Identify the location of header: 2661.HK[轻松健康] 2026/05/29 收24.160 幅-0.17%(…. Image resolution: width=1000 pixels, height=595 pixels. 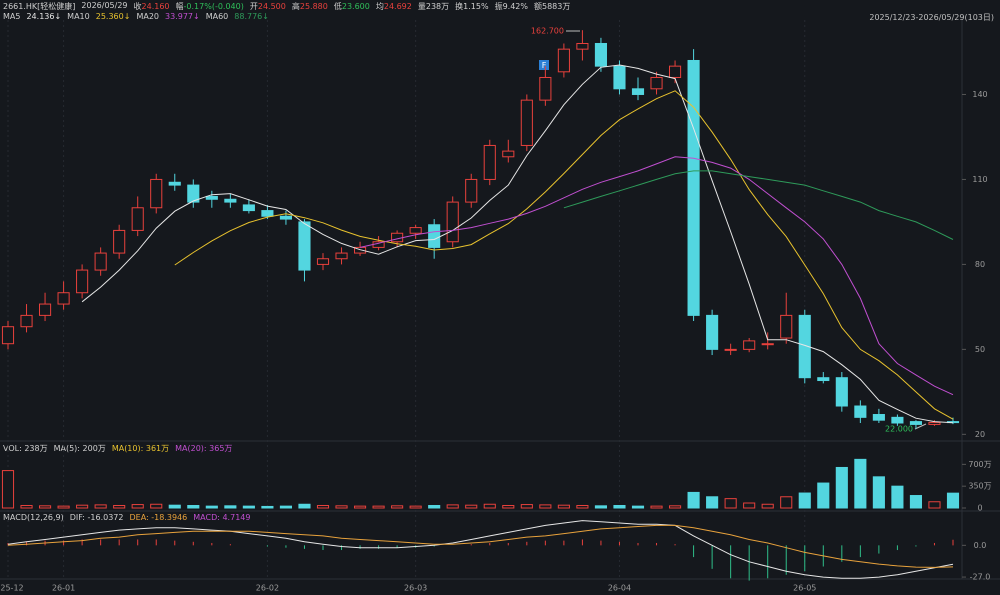
(286, 6).